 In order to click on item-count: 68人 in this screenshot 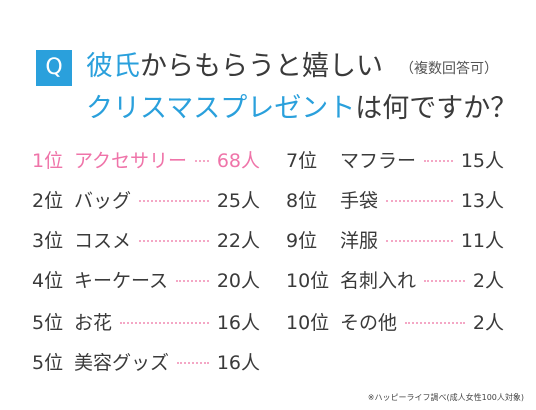, I will do `click(238, 160)`.